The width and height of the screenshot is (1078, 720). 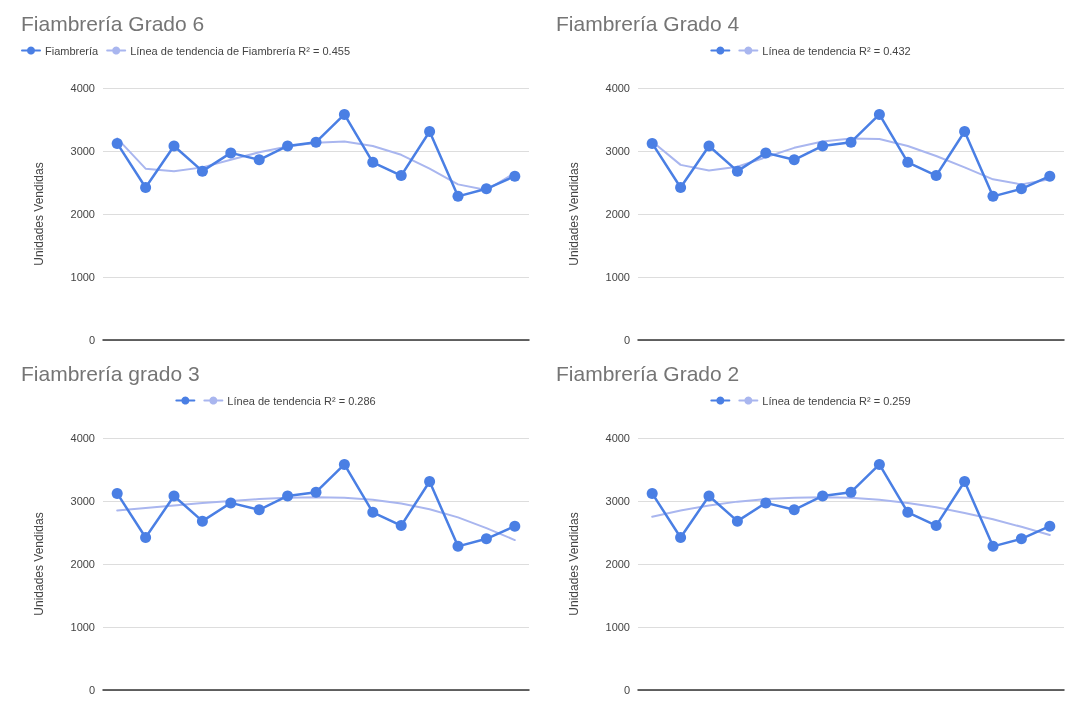 What do you see at coordinates (836, 50) in the screenshot?
I see `legend-label: Línea de tendencia R² = 0.432` at bounding box center [836, 50].